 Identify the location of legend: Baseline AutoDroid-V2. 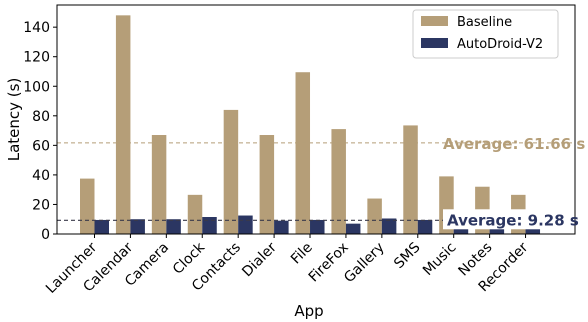
(485, 34).